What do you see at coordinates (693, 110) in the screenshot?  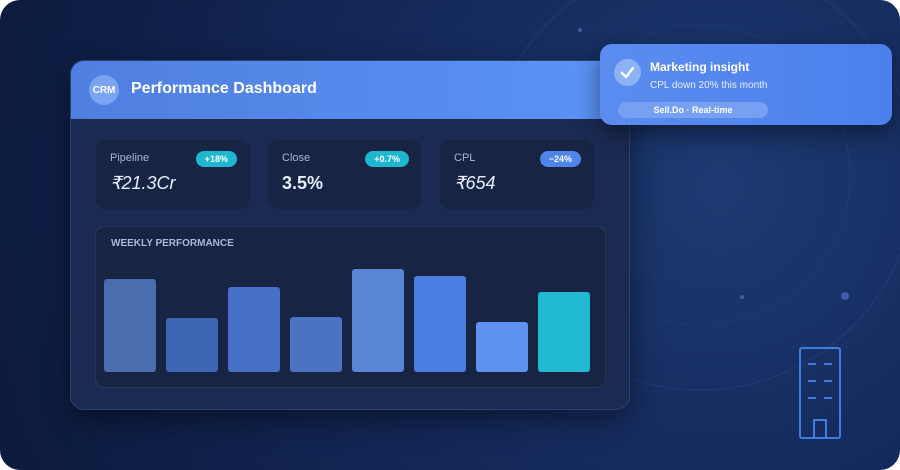 I see `notification-tag: Sell.Do · Real-time` at bounding box center [693, 110].